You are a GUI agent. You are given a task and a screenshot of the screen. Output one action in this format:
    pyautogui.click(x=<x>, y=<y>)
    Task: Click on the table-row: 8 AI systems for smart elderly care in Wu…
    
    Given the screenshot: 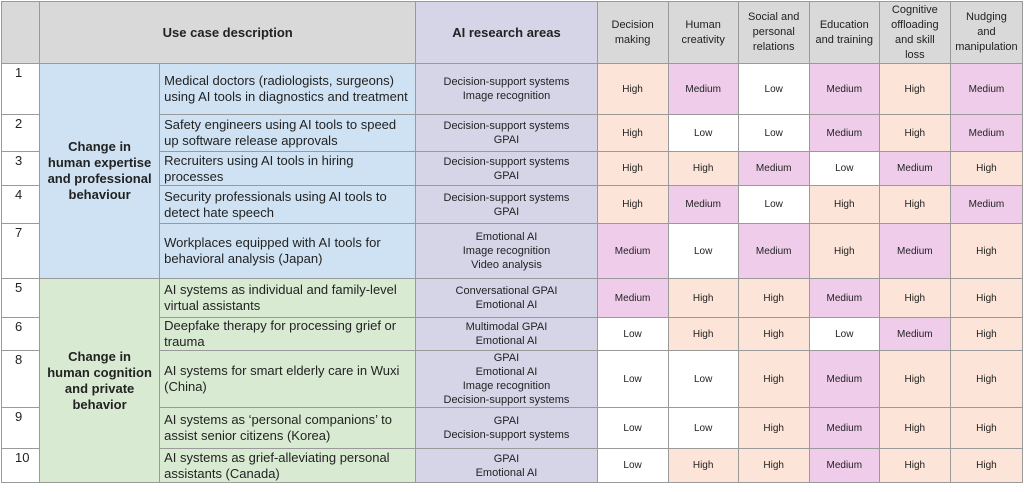 What is the action you would take?
    pyautogui.click(x=512, y=379)
    